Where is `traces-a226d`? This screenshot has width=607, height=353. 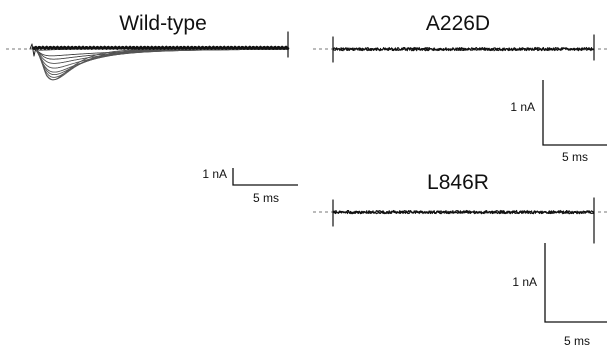
traces-a226d is located at coordinates (463, 49).